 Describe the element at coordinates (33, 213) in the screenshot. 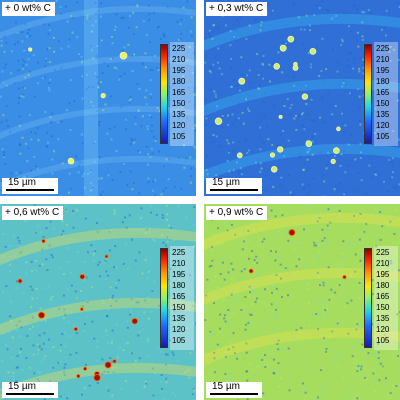

I see `panel-label: + 0,6 wt% C` at that location.